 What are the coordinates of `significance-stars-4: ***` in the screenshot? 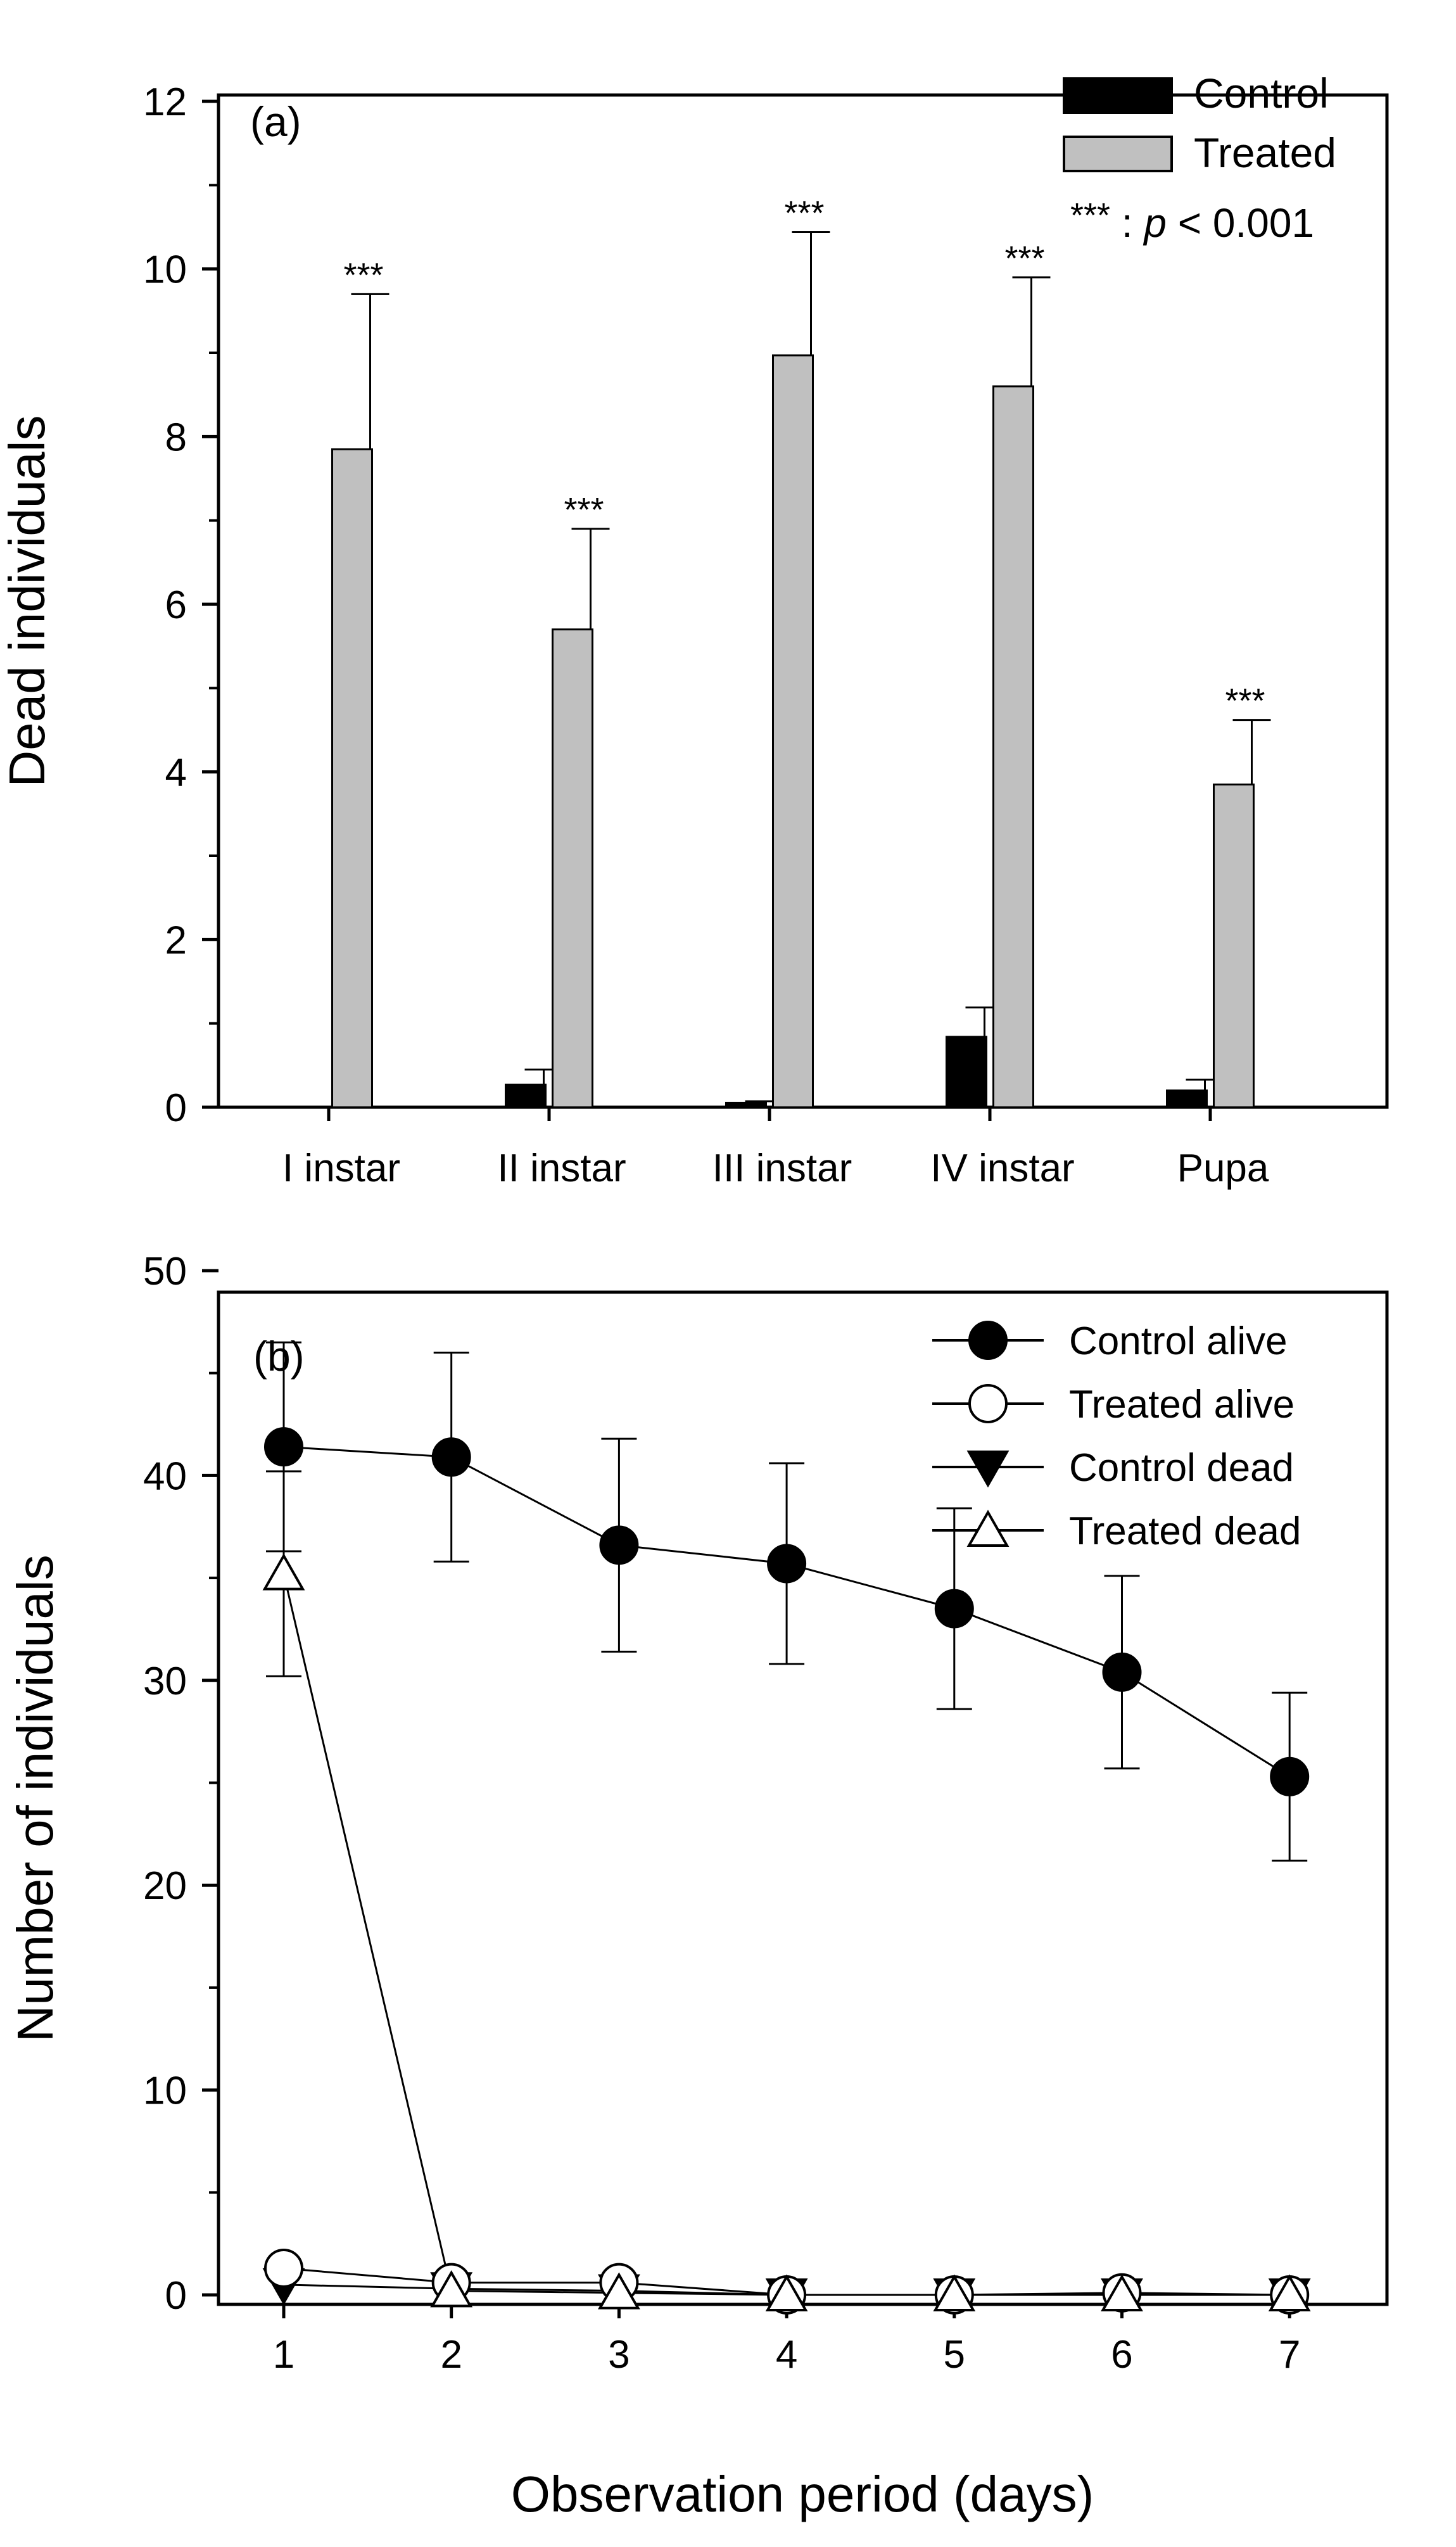 It's located at (1245, 701).